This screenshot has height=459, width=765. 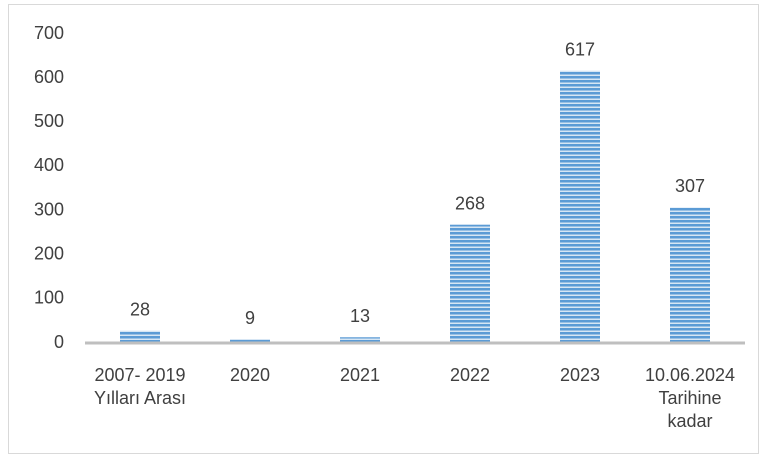 What do you see at coordinates (49, 33) in the screenshot?
I see `y-tick-label: 700` at bounding box center [49, 33].